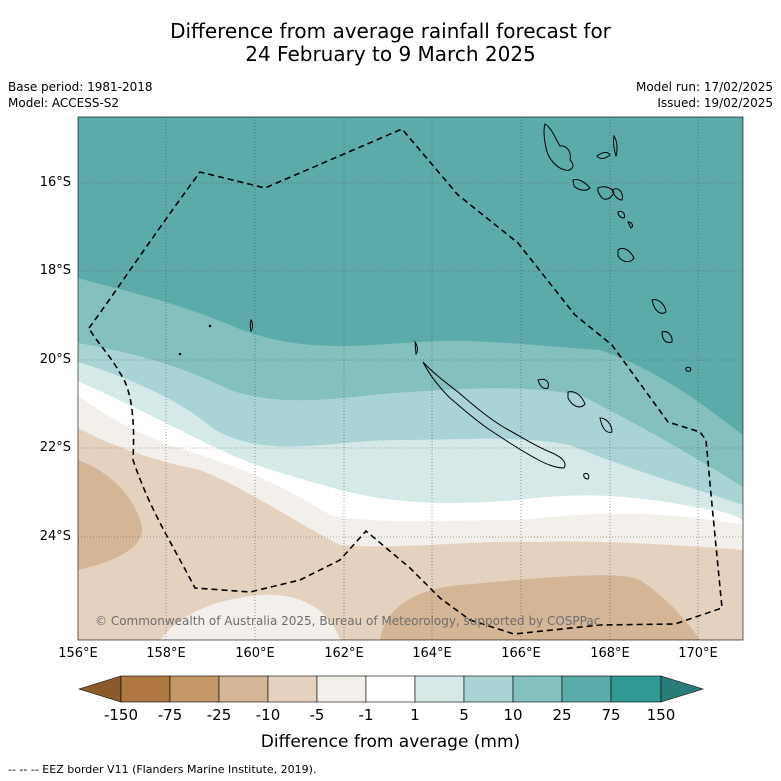 The image size is (781, 781). Describe the element at coordinates (610, 653) in the screenshot. I see `lon-label: 168°E` at that location.